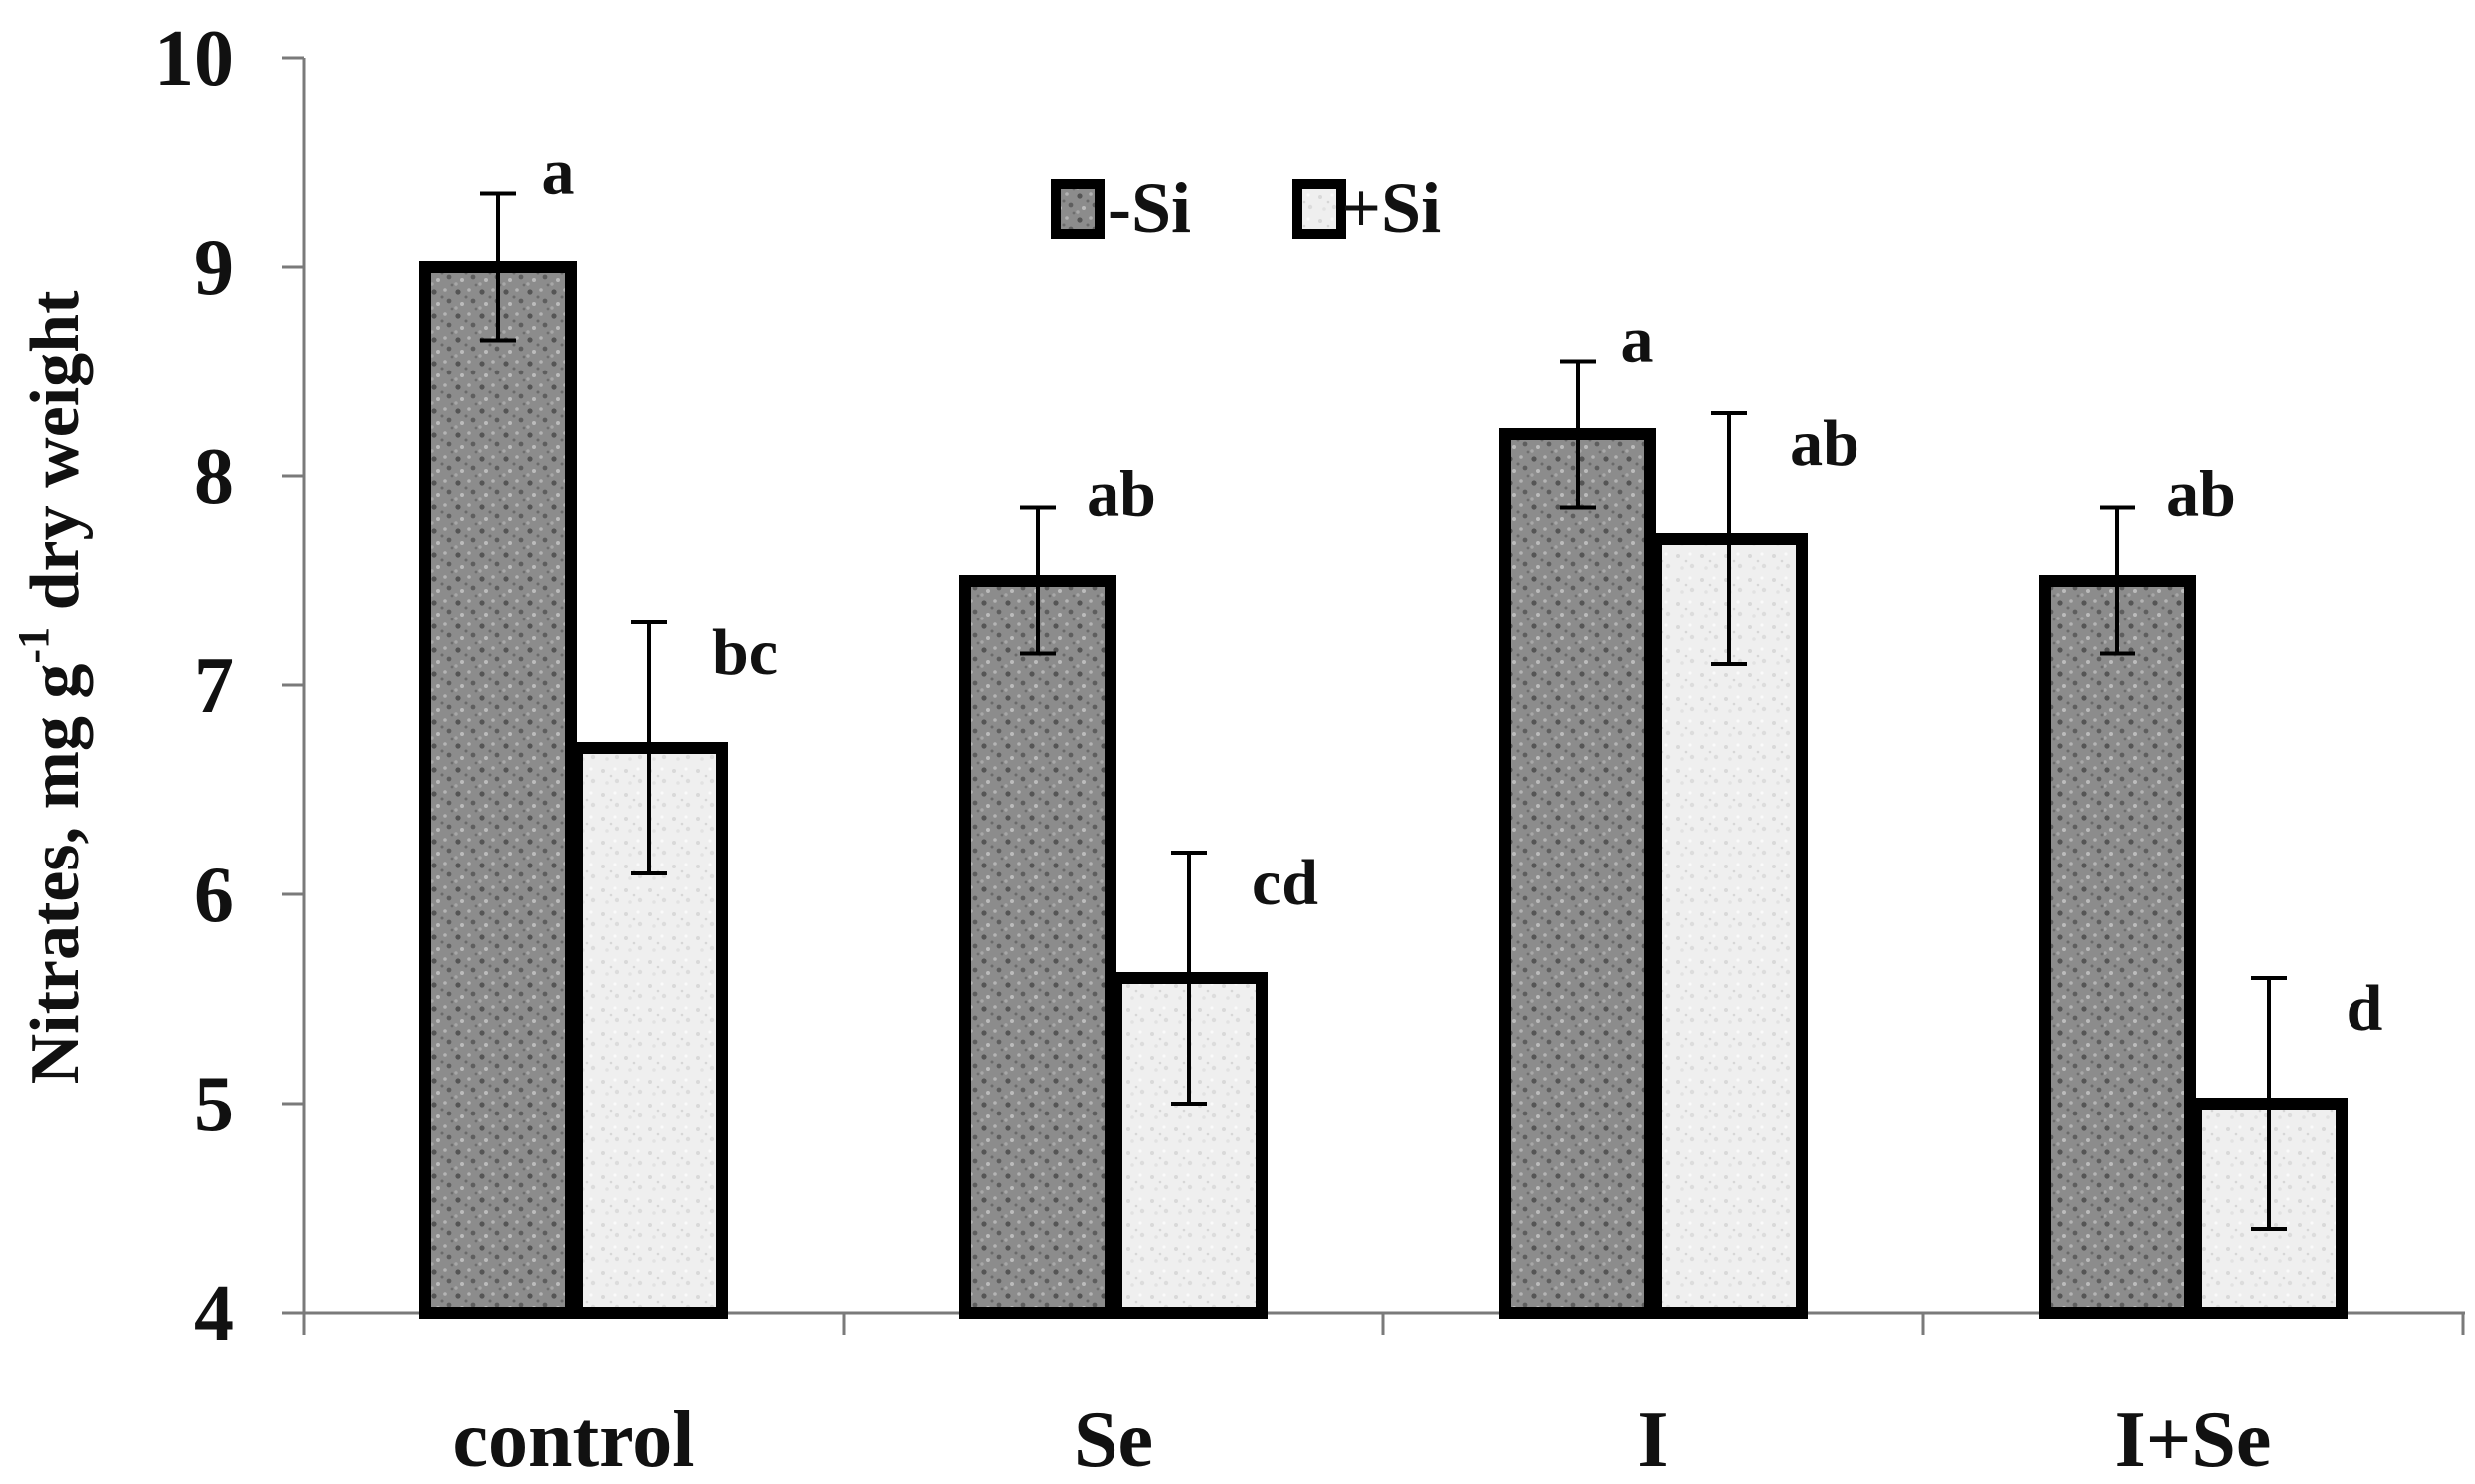 This screenshot has height=1484, width=2475. I want to click on legend: -Si +Si, so click(1246, 208).